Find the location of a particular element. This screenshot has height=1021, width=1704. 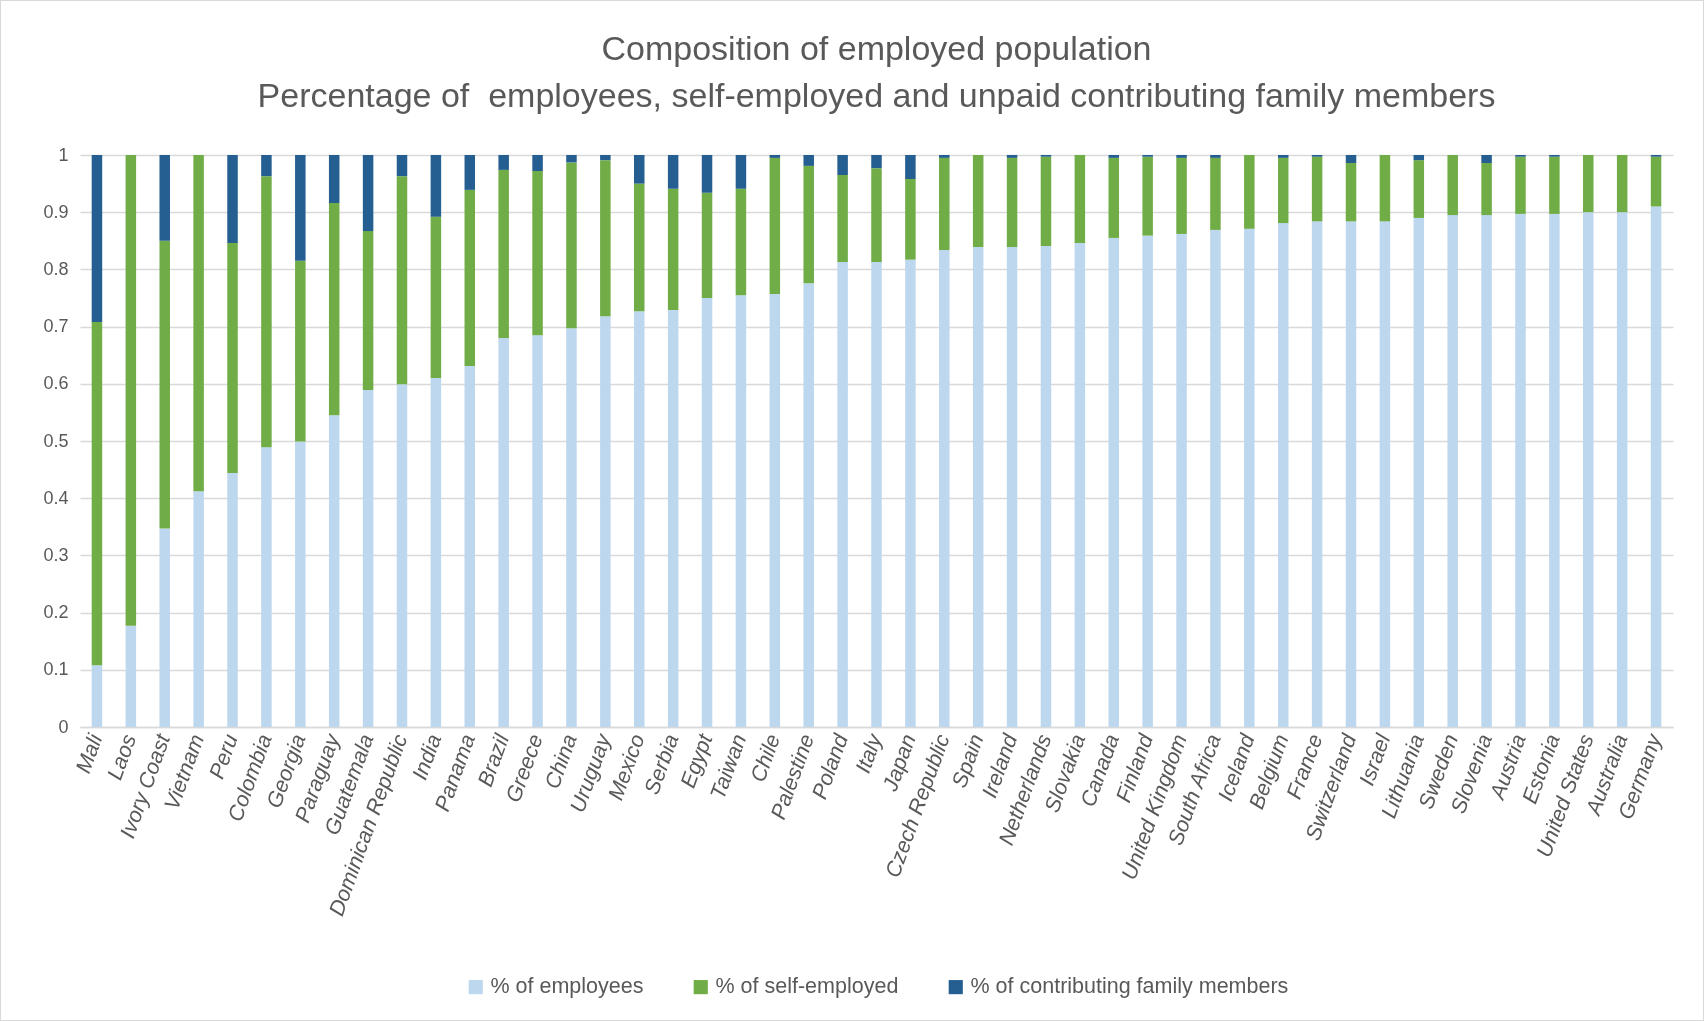

chart-title: Composition of employed population is located at coordinates (876, 48).